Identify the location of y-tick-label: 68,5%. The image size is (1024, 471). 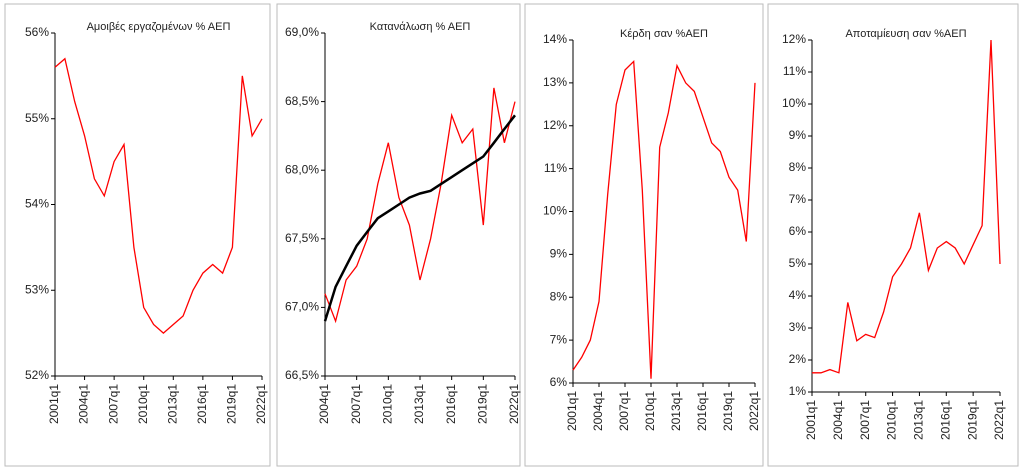
(302, 101).